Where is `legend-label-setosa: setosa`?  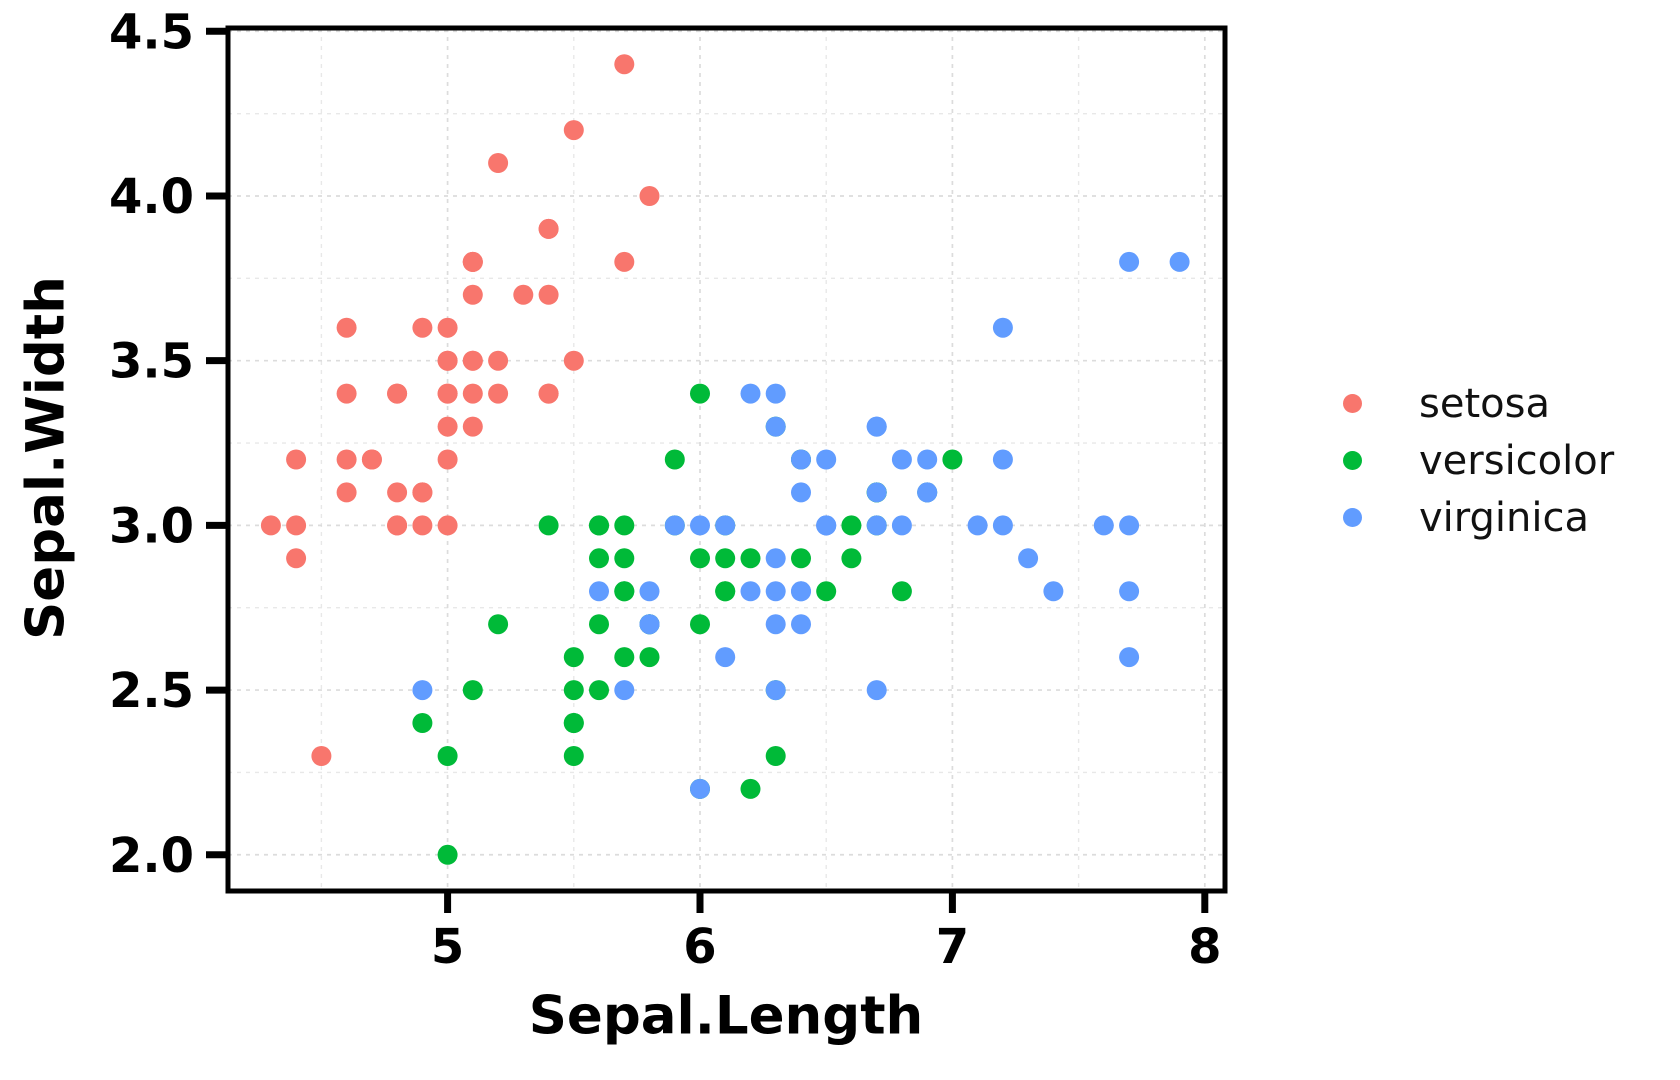
legend-label-setosa: setosa is located at coordinates (1484, 403).